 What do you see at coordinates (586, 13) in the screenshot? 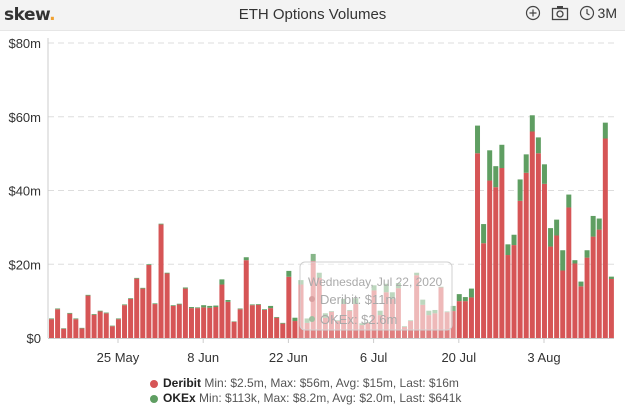
I see `clock-icon` at bounding box center [586, 13].